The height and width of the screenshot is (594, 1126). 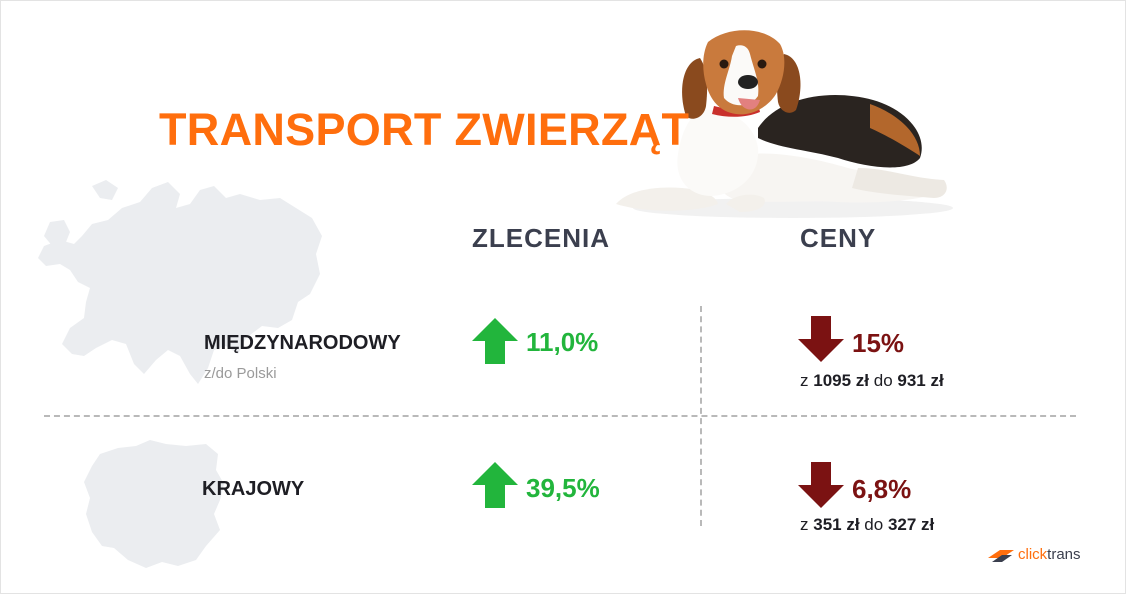 What do you see at coordinates (562, 342) in the screenshot?
I see `orders-change-international: 11,0%` at bounding box center [562, 342].